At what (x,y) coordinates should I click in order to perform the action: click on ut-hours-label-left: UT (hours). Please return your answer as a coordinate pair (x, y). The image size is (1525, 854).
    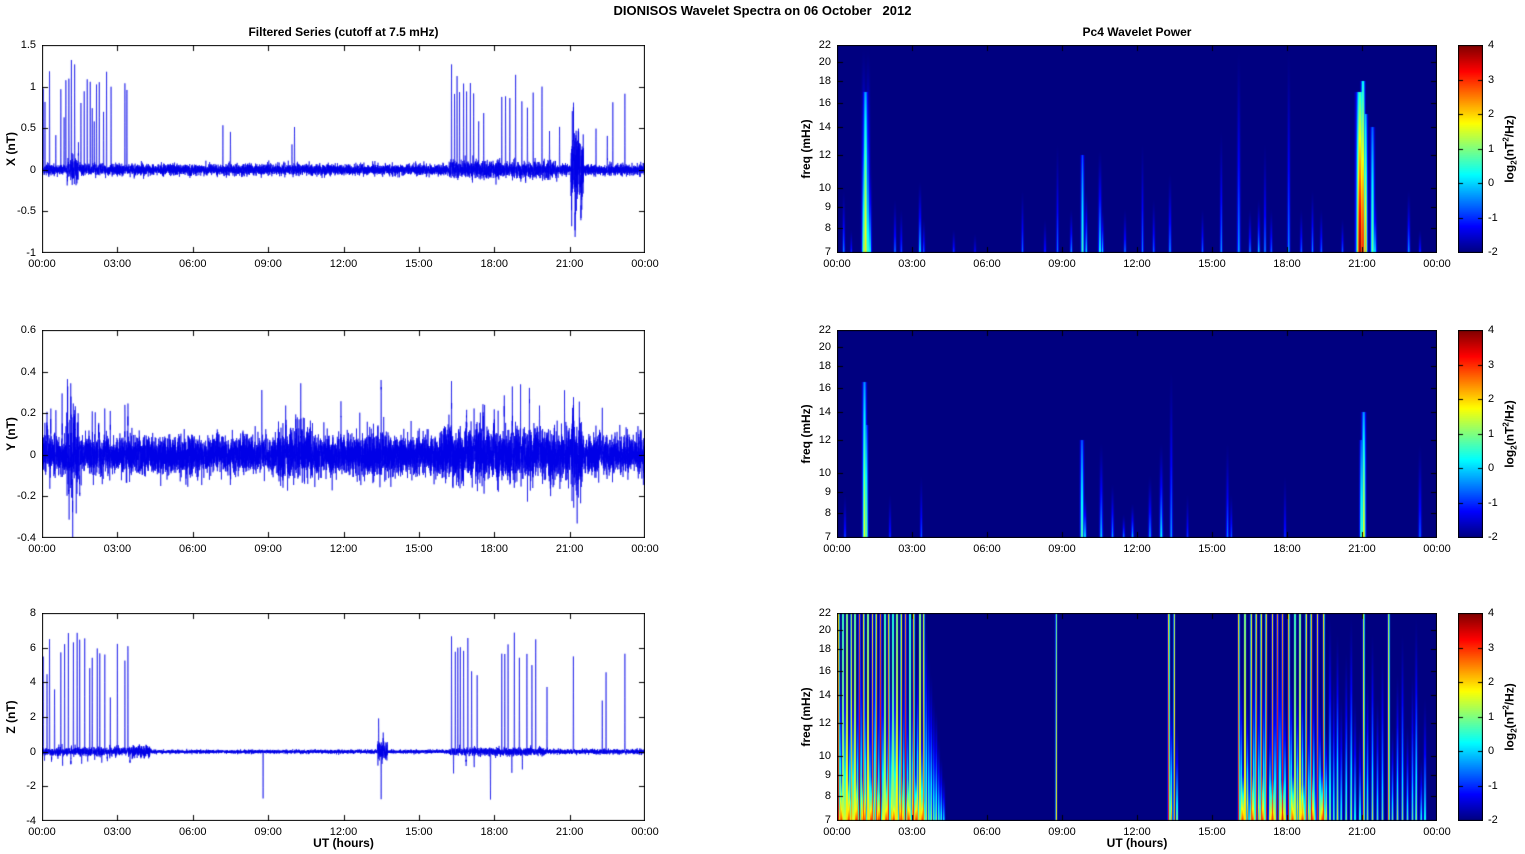
    Looking at the image, I should click on (343, 843).